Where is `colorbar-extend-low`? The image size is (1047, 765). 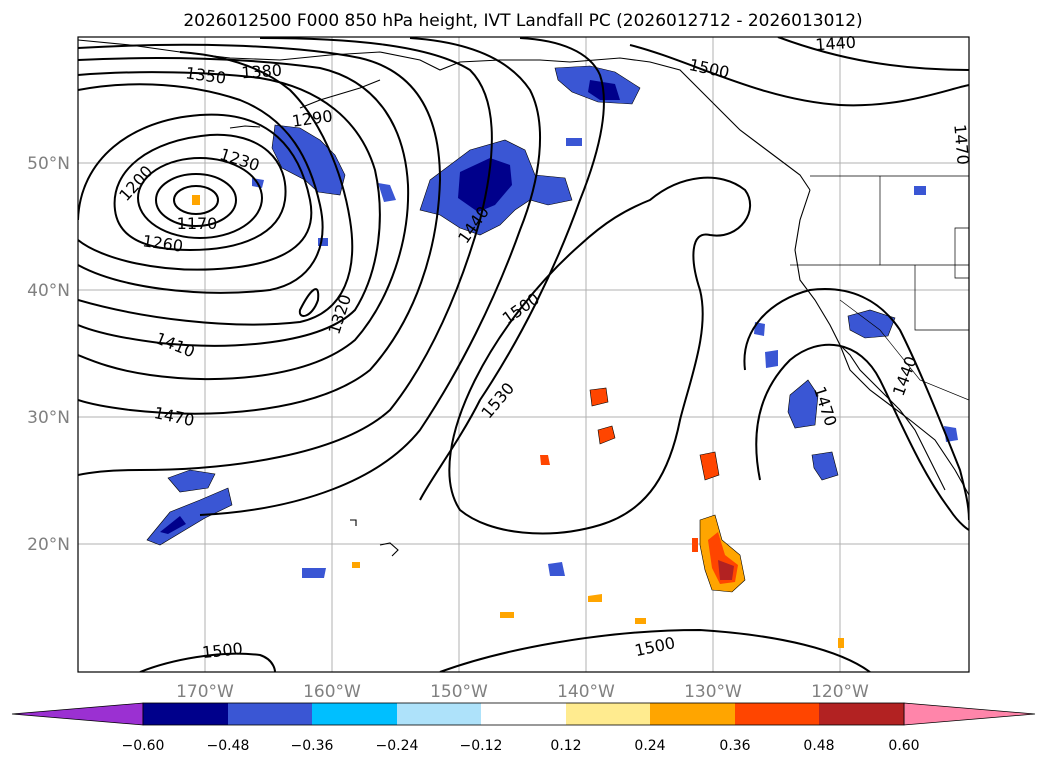 colorbar-extend-low is located at coordinates (77, 714).